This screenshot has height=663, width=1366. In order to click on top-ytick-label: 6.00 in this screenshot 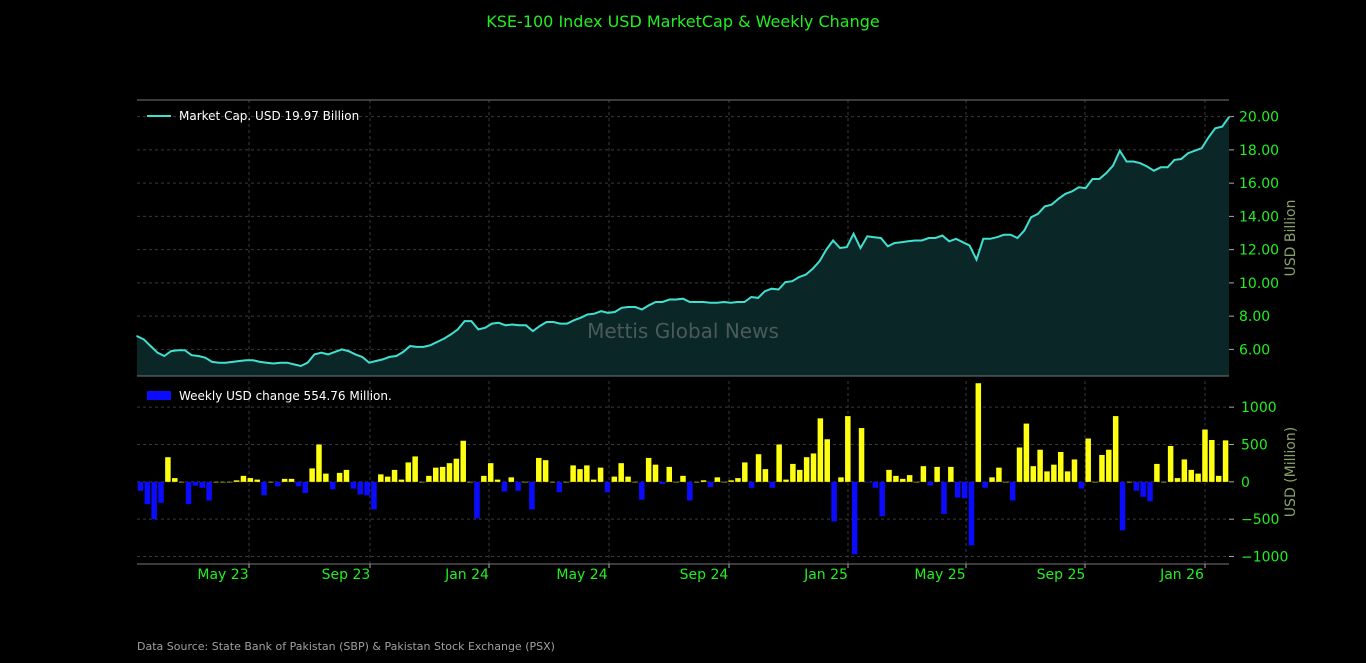, I will do `click(1254, 350)`.